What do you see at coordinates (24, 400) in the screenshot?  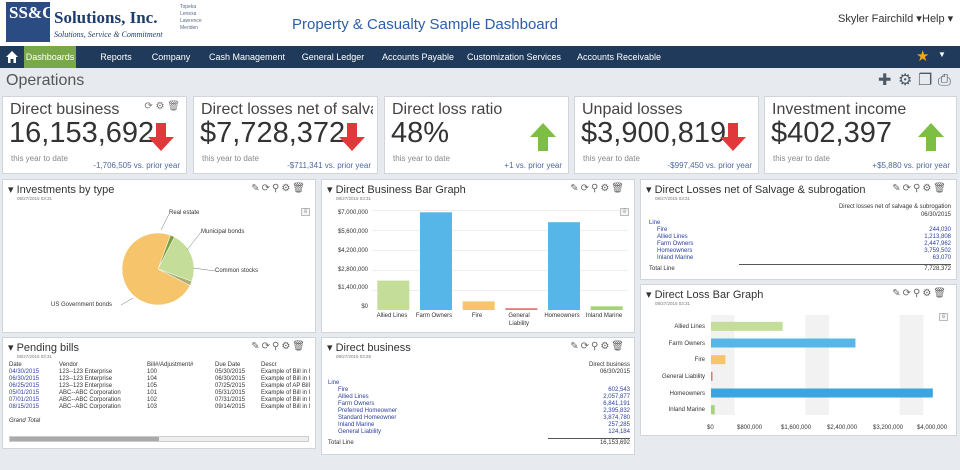 I see `bill-date-link: 07/01/2015` at bounding box center [24, 400].